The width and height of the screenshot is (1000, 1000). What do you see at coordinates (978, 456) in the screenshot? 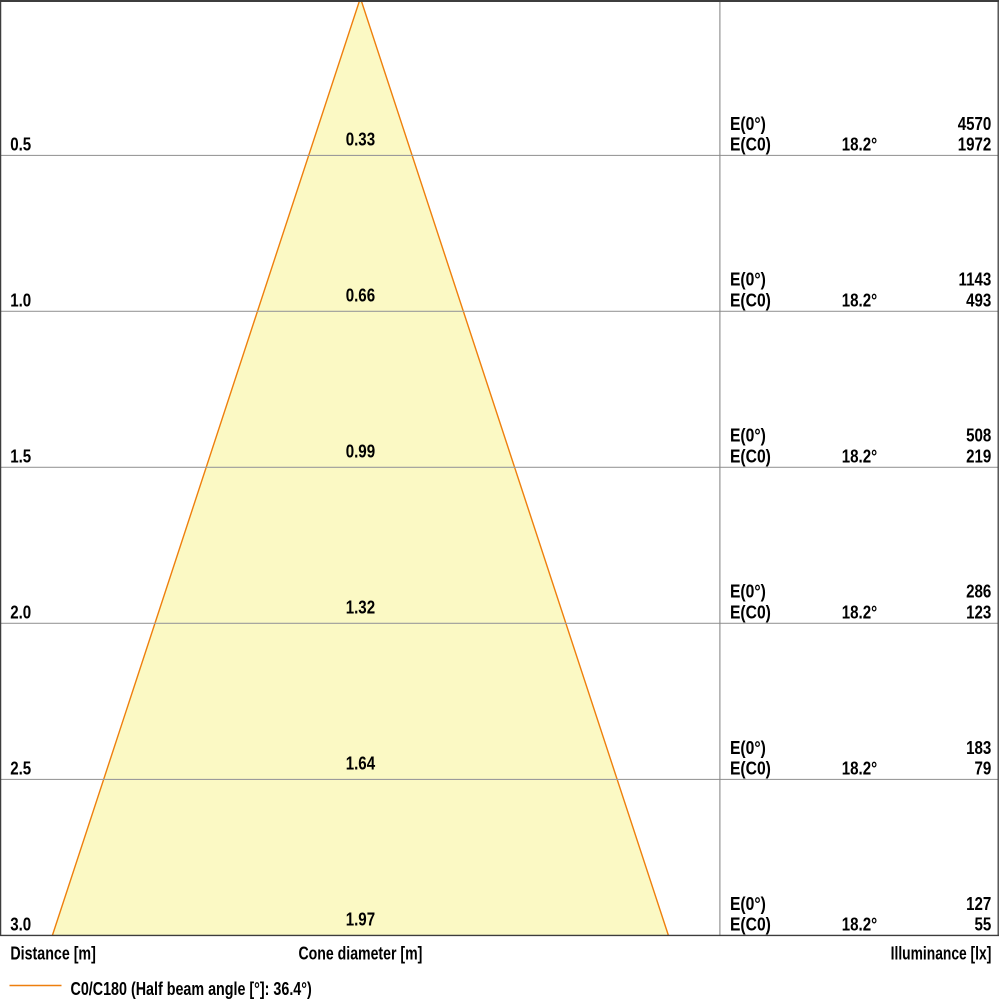
I see `svg-text: 219` at bounding box center [978, 456].